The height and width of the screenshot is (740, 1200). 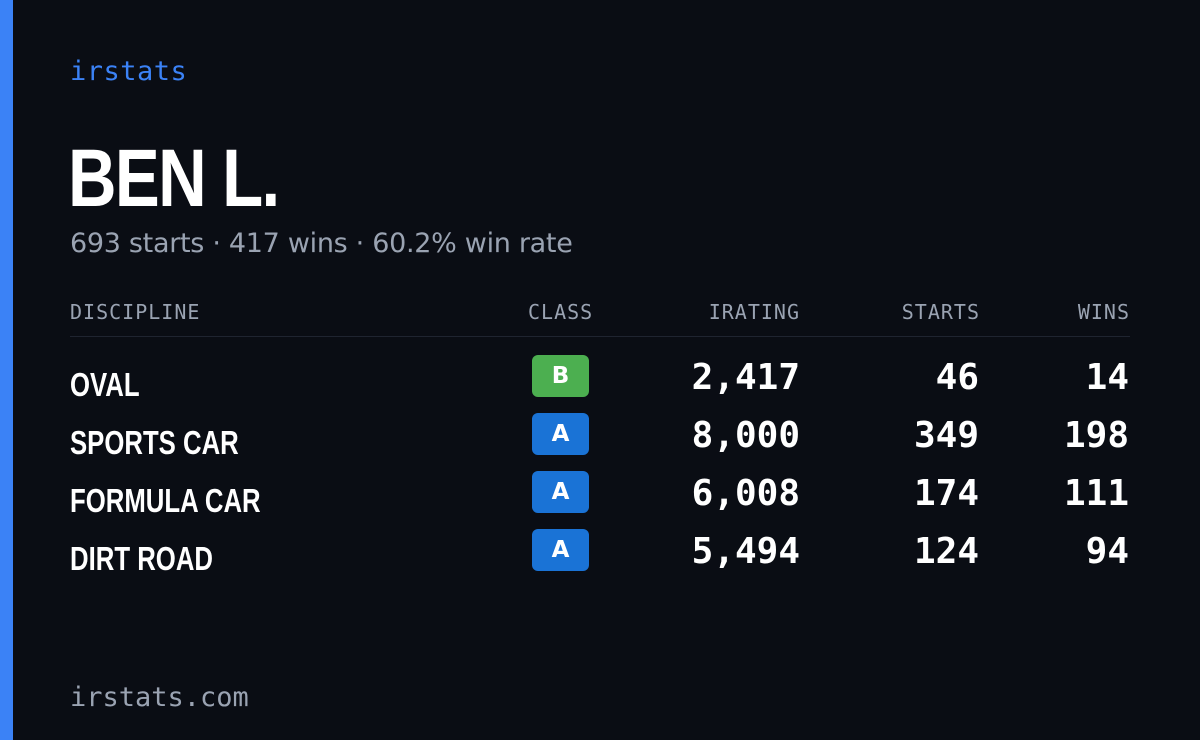 What do you see at coordinates (1096, 493) in the screenshot?
I see `wins-value: 111` at bounding box center [1096, 493].